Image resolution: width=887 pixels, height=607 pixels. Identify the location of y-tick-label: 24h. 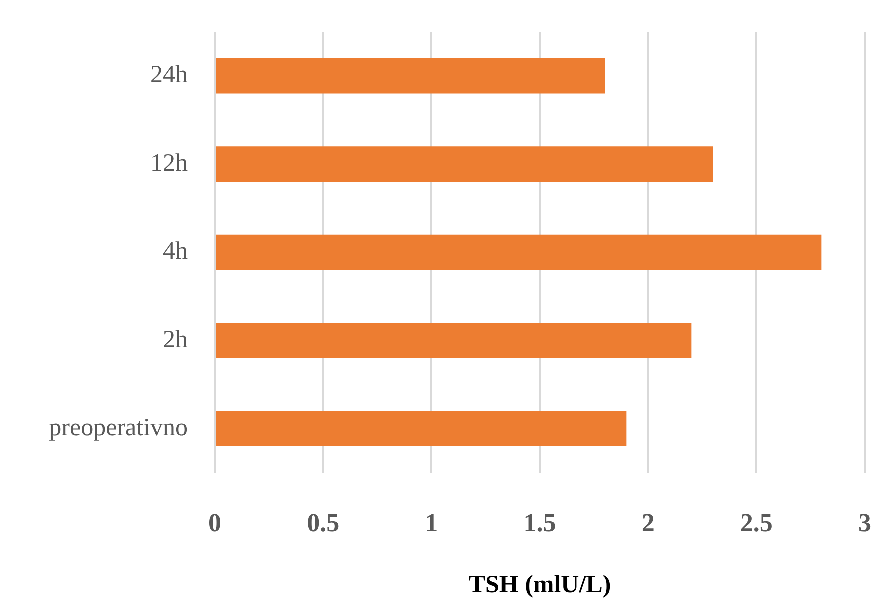
(169, 75).